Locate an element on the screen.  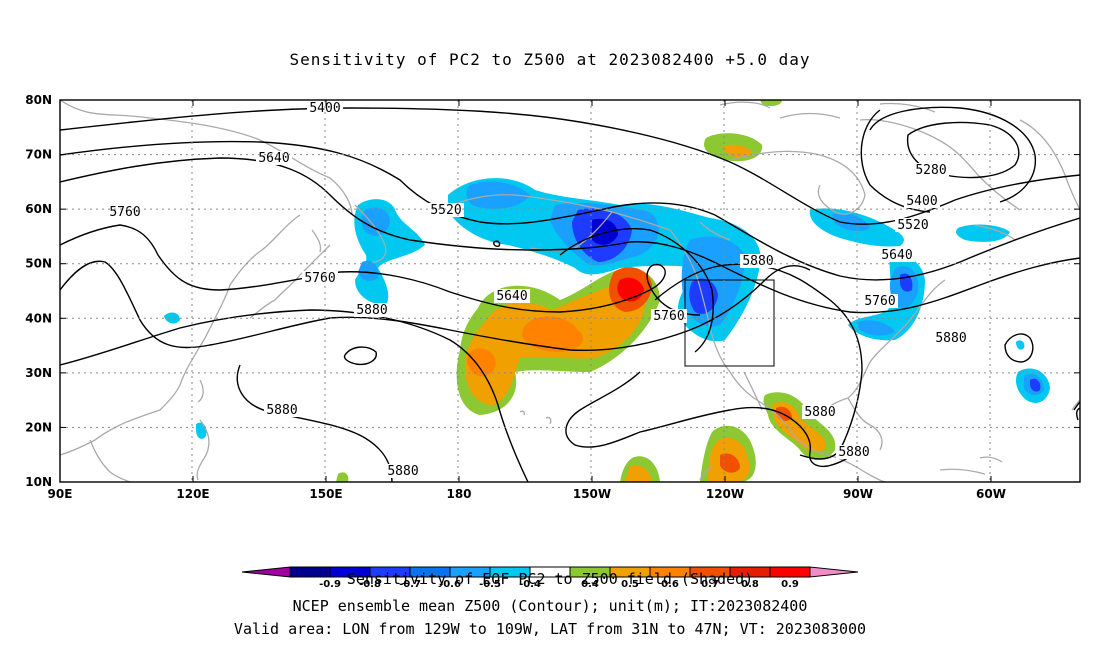
lat-label: 80N is located at coordinates (38, 100).